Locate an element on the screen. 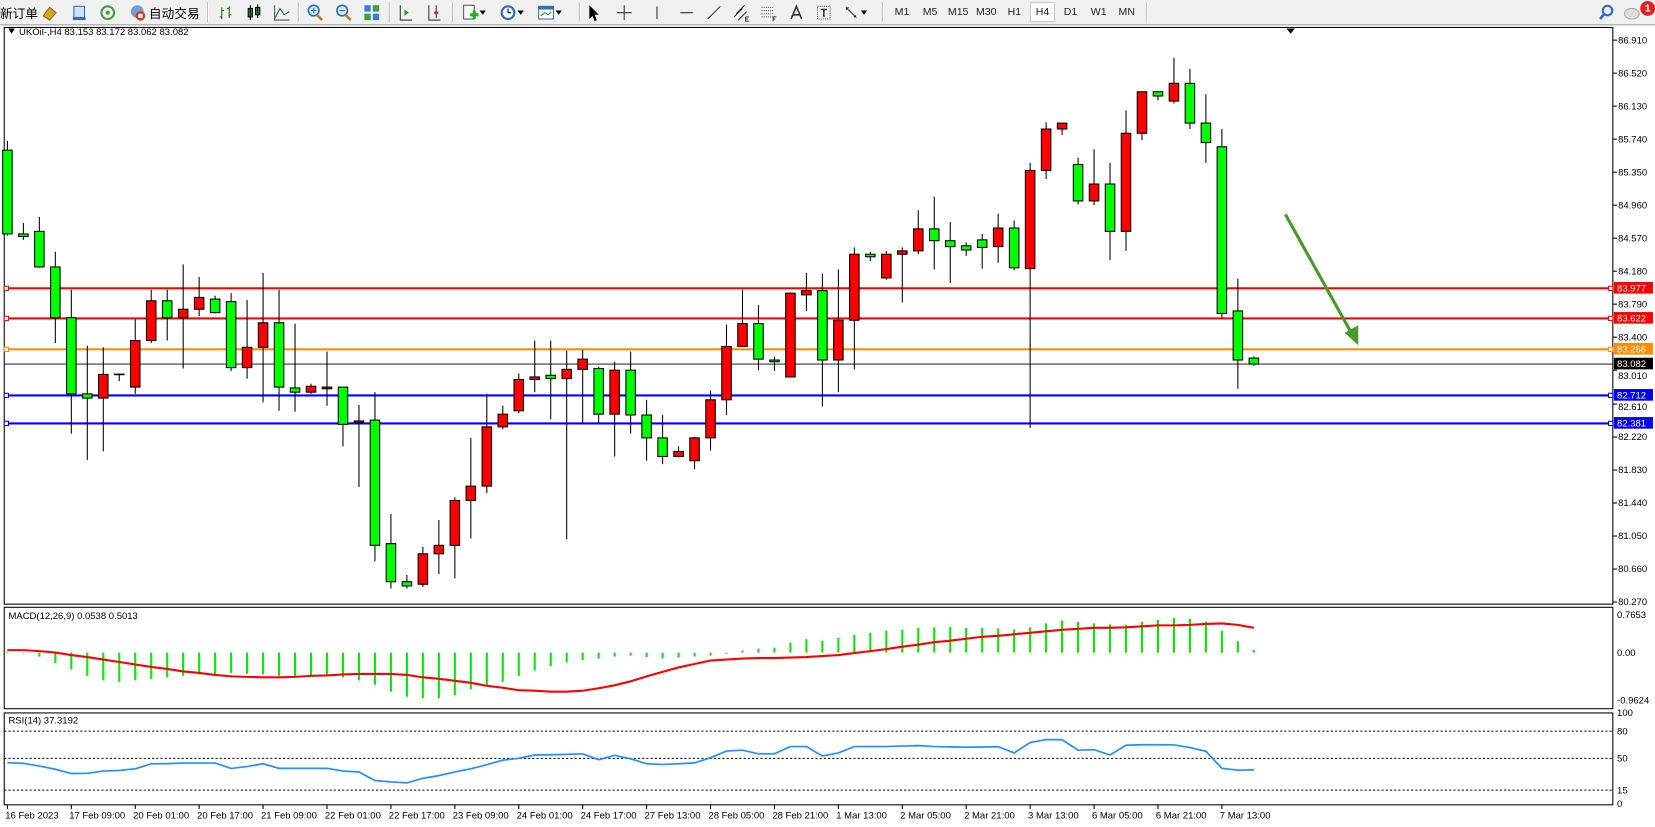 The height and width of the screenshot is (827, 1655). auto-trading-button is located at coordinates (137, 12).